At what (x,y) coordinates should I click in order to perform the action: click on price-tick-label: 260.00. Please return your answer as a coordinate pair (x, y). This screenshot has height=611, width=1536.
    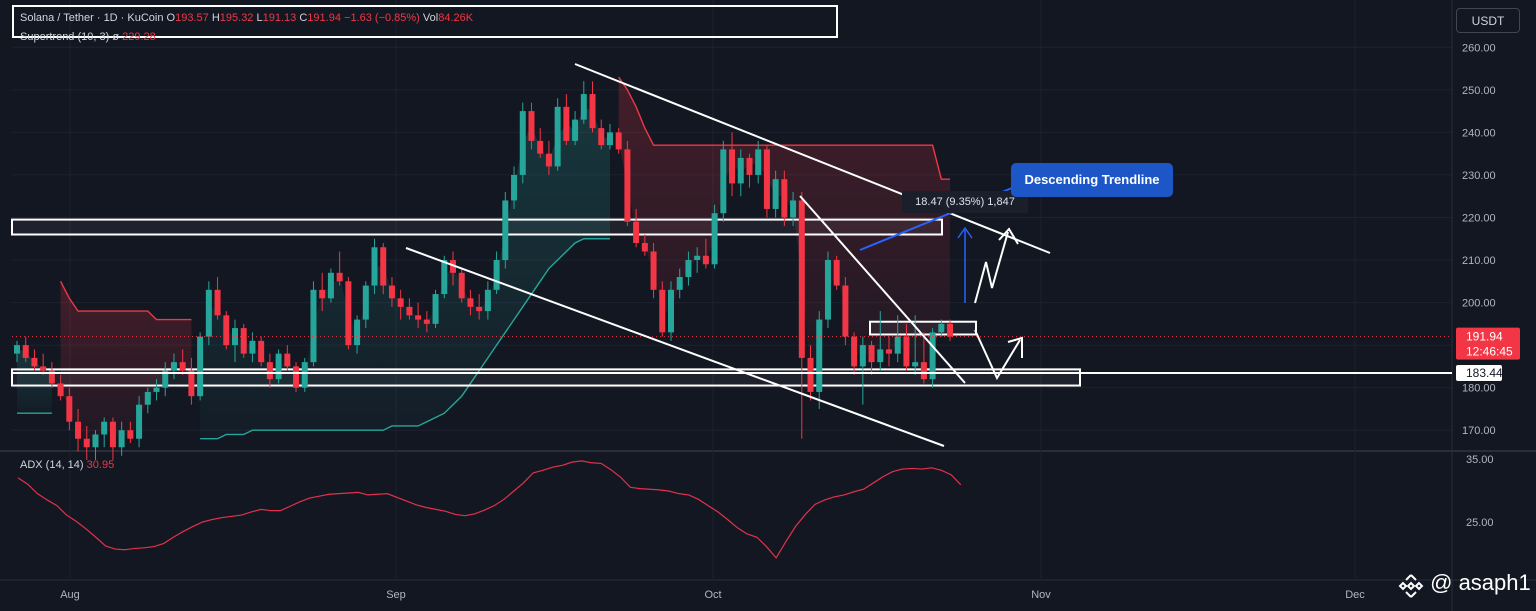
    Looking at the image, I should click on (1479, 48).